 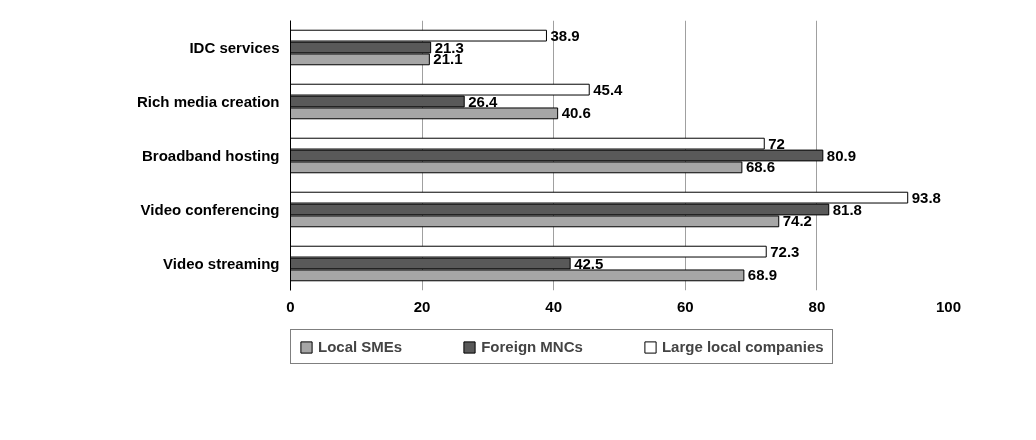 What do you see at coordinates (210, 209) in the screenshot?
I see `y-tick-label: Video conferencing` at bounding box center [210, 209].